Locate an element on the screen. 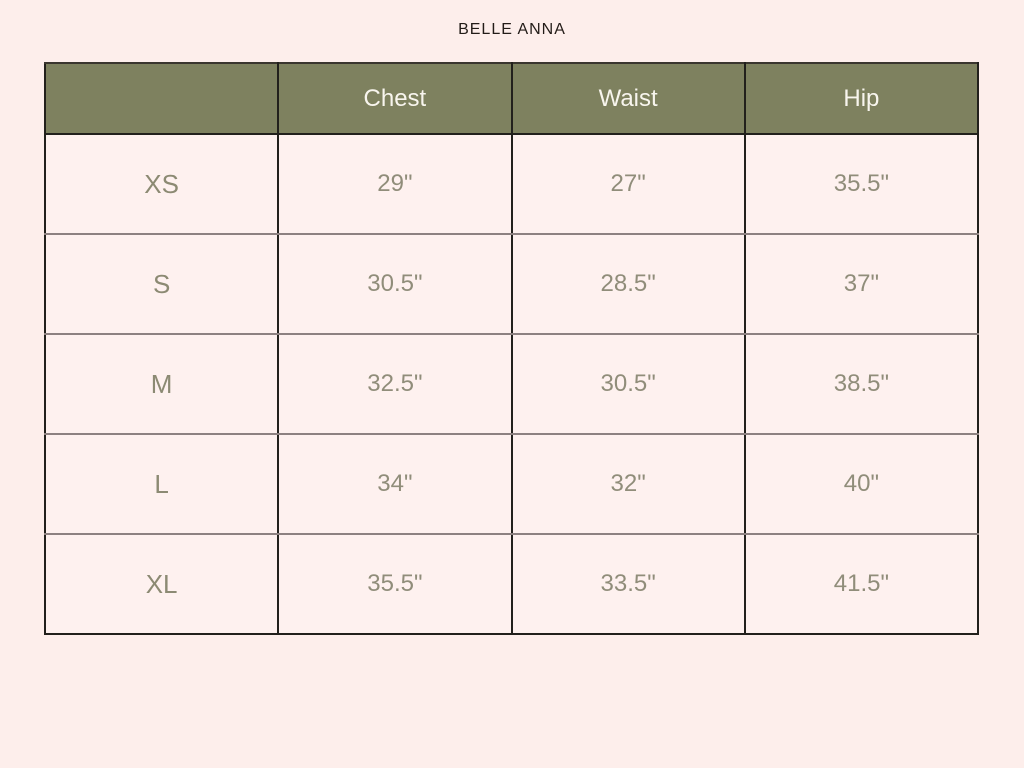 The image size is (1024, 768). chest-cell: 34" is located at coordinates (395, 484).